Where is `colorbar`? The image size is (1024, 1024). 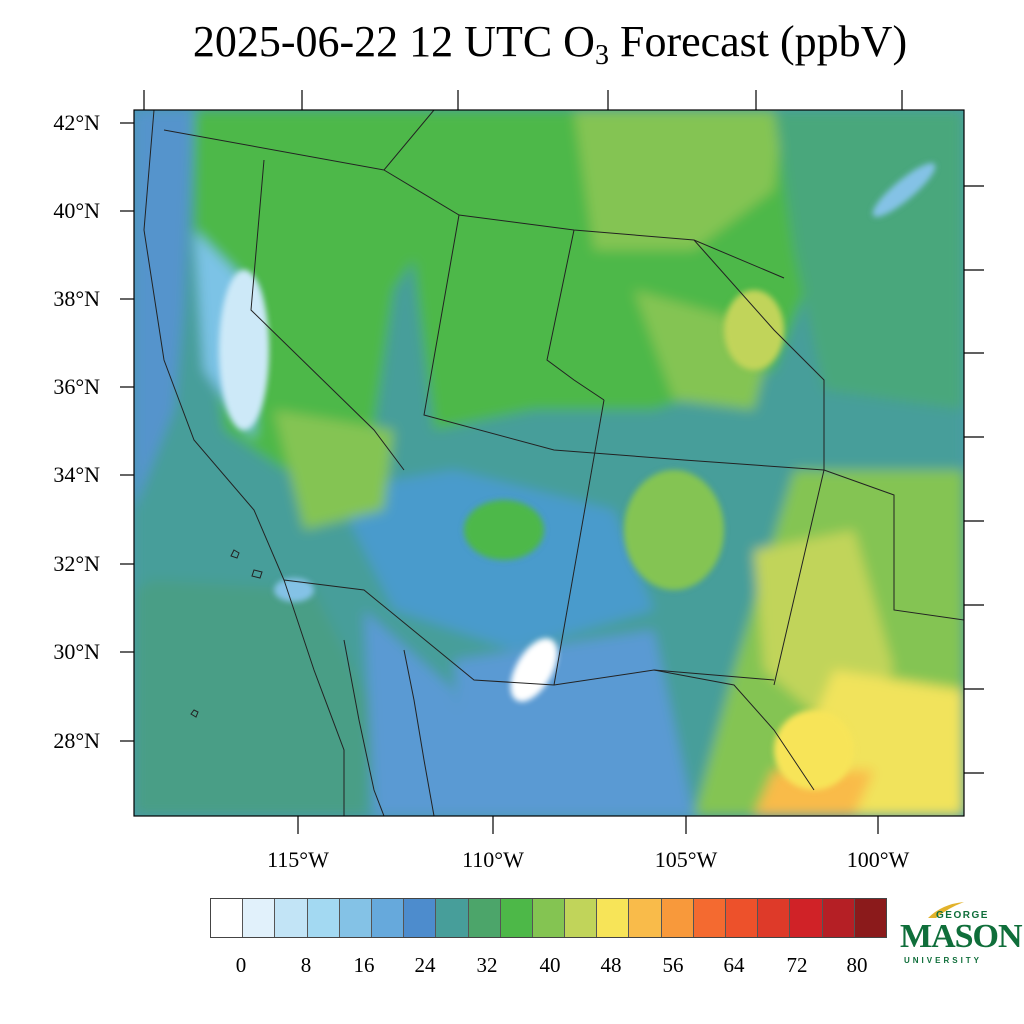
colorbar is located at coordinates (548, 918).